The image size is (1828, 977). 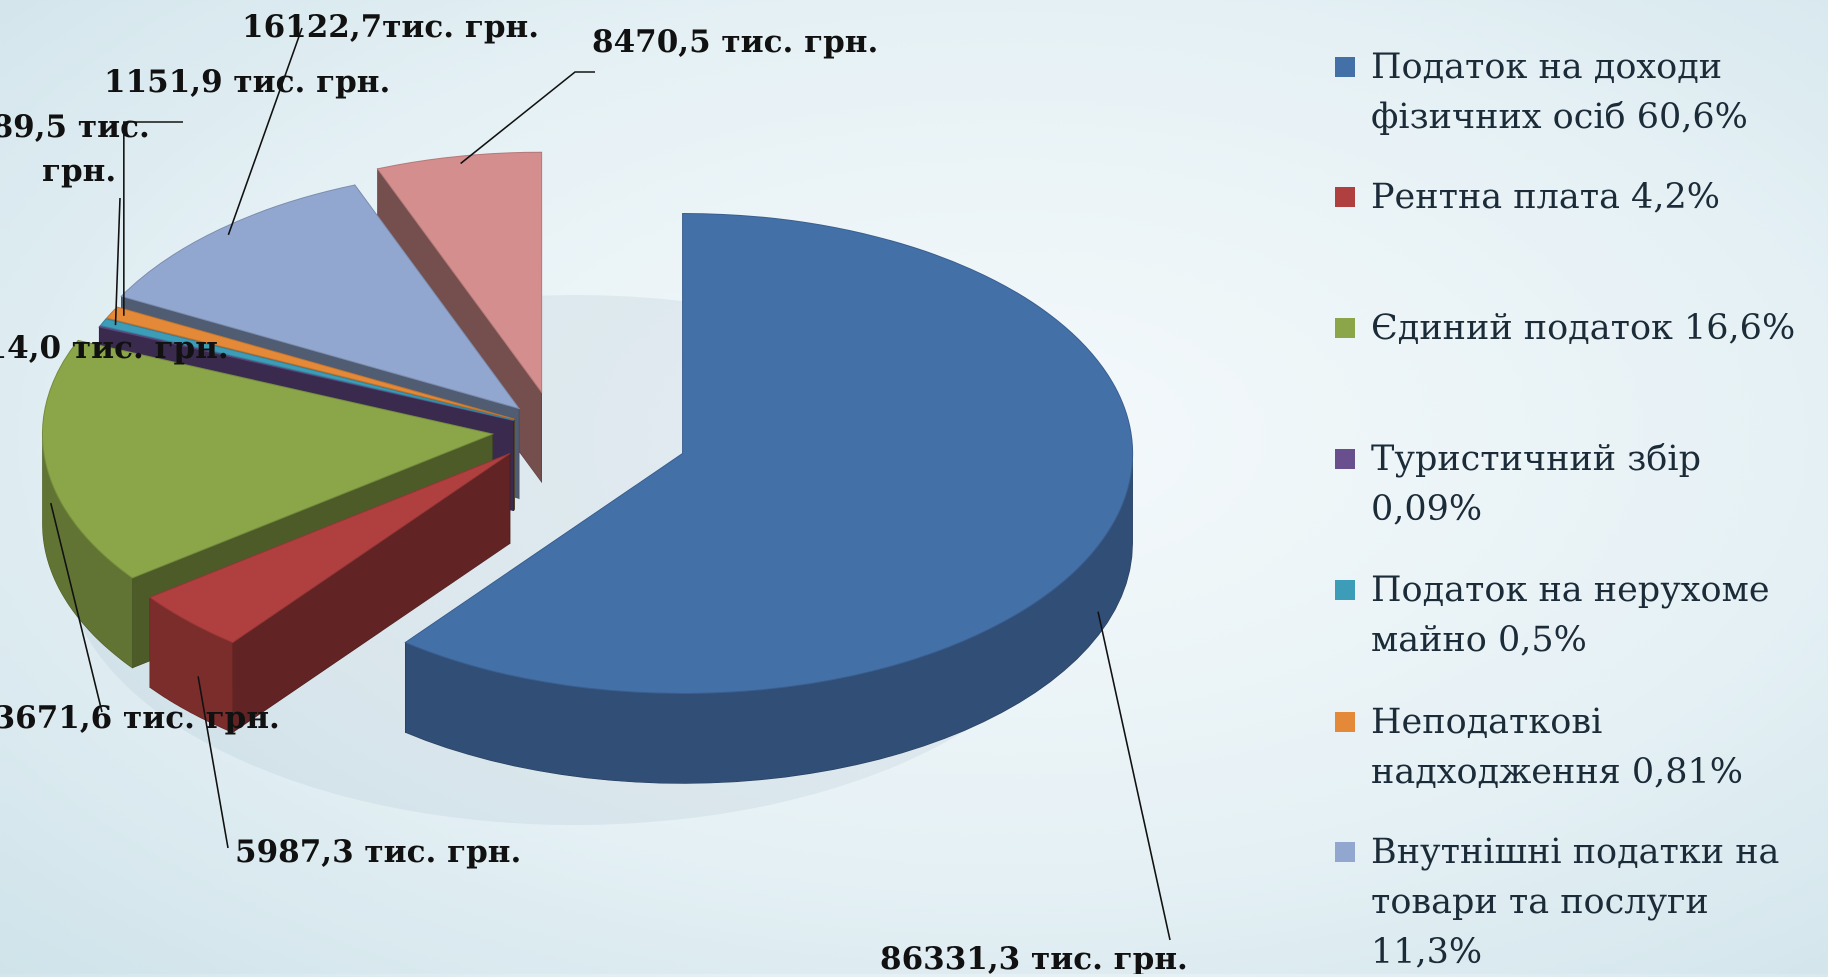 I want to click on data-label-non-tax: 1151,9 тис. грн., so click(x=247, y=82).